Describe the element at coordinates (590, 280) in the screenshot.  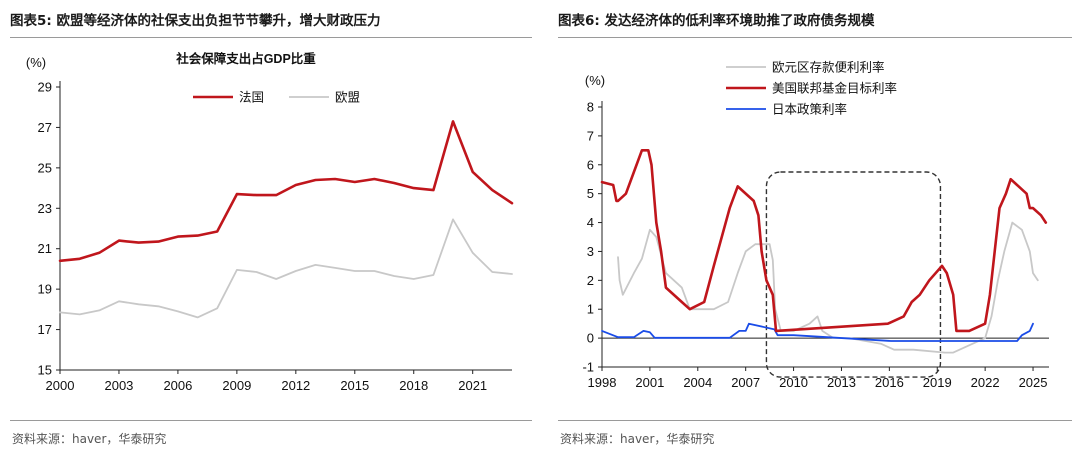
I see `y-tick-label: 2` at that location.